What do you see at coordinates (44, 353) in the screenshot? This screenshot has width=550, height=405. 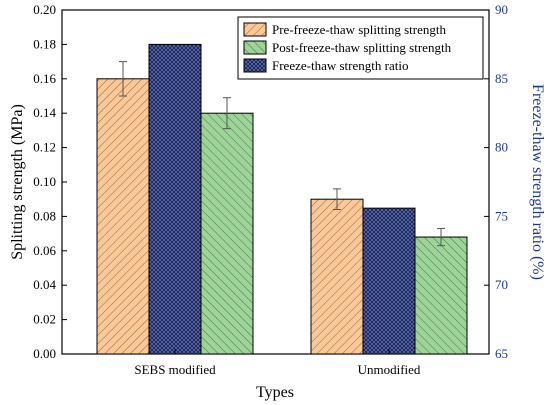 I see `y-tick-label: 0.00` at bounding box center [44, 353].